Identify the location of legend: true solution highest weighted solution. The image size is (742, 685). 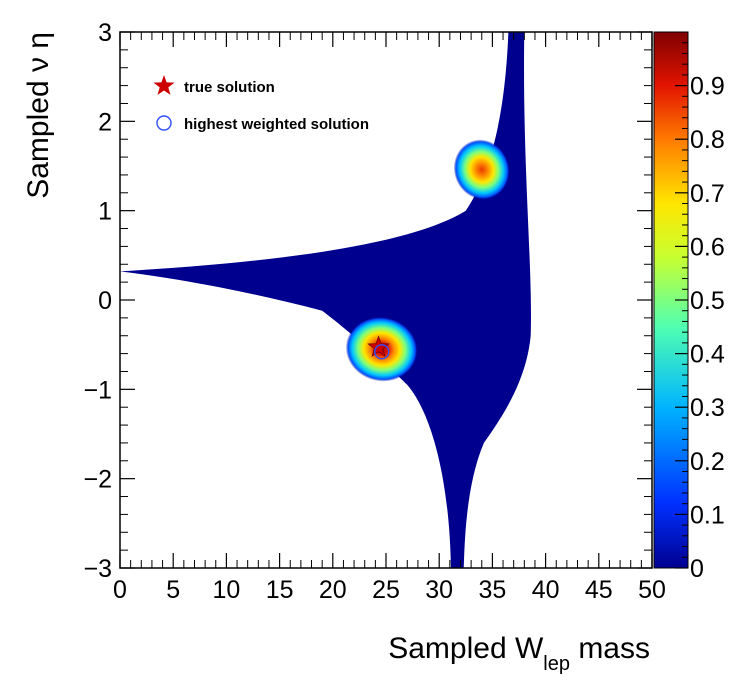
(261, 104).